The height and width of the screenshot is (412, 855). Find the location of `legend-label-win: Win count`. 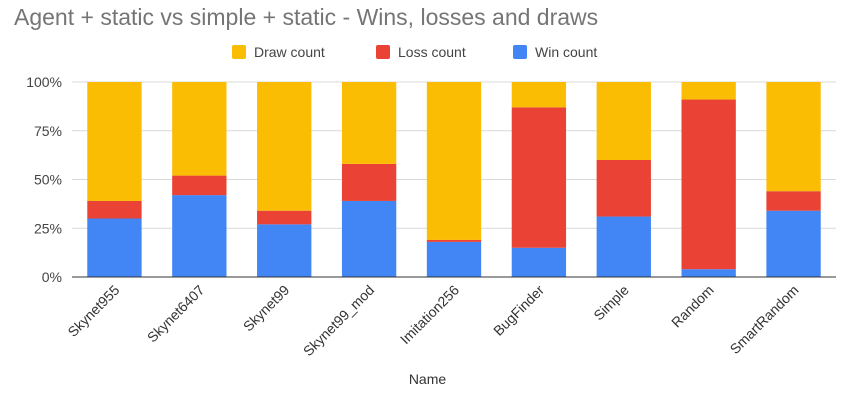

legend-label-win: Win count is located at coordinates (566, 52).